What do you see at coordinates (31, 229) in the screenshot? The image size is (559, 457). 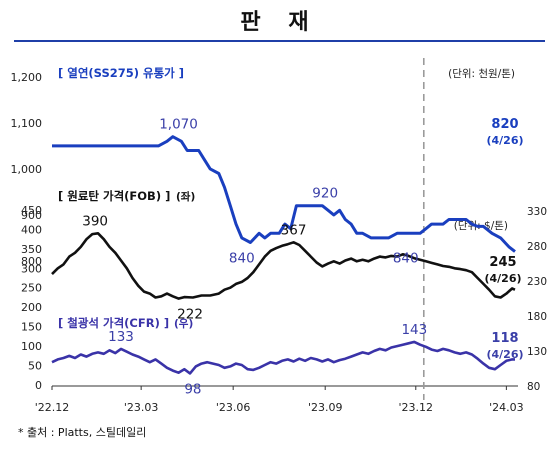 I see `coal-y-tick-label: 400` at bounding box center [31, 229].